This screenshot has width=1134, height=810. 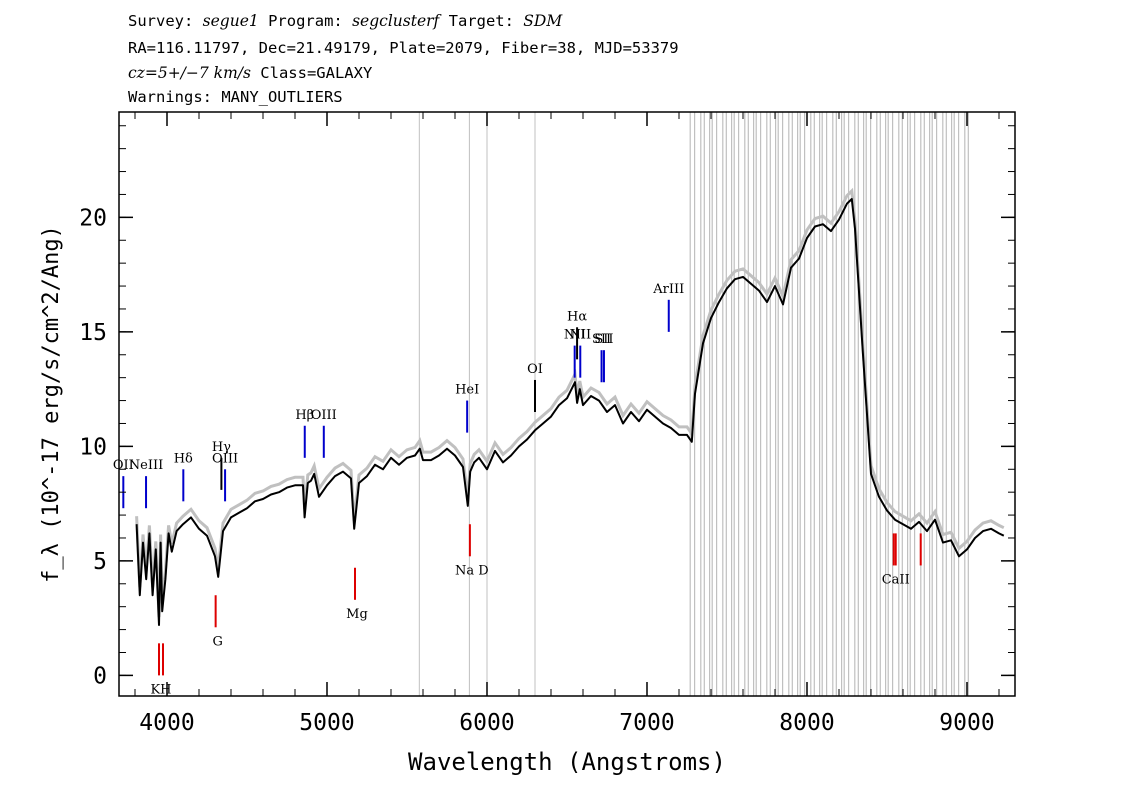 I want to click on target-value: SDM, so click(x=543, y=21).